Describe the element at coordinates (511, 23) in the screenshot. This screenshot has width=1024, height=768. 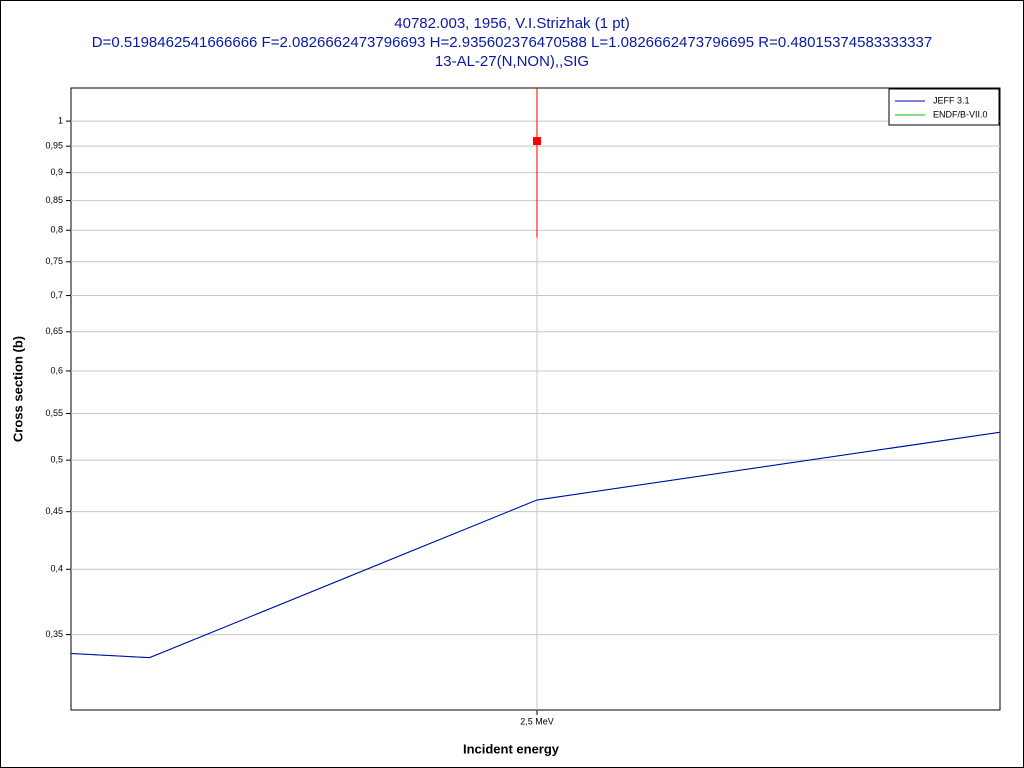
I see `title: 40782.003, 1956, V.I.Strizhak (1 pt)` at that location.